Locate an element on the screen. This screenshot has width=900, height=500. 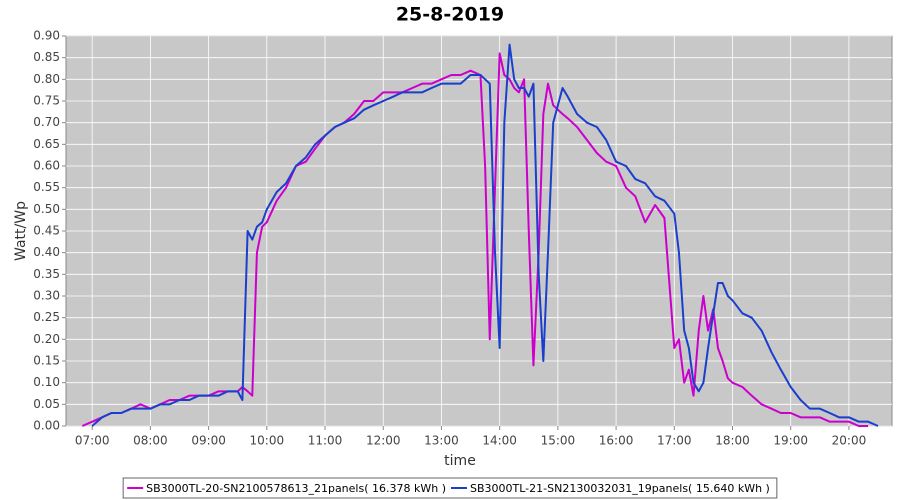
x-tick-label: 12:00 is located at coordinates (383, 441).